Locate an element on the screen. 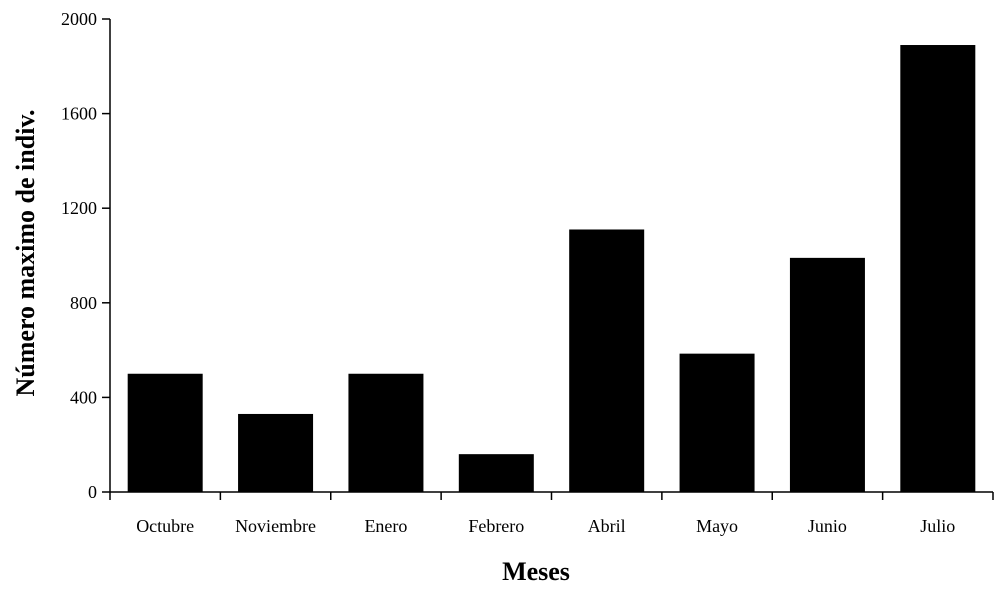 Image resolution: width=994 pixels, height=591 pixels. bar-octubre is located at coordinates (165, 432).